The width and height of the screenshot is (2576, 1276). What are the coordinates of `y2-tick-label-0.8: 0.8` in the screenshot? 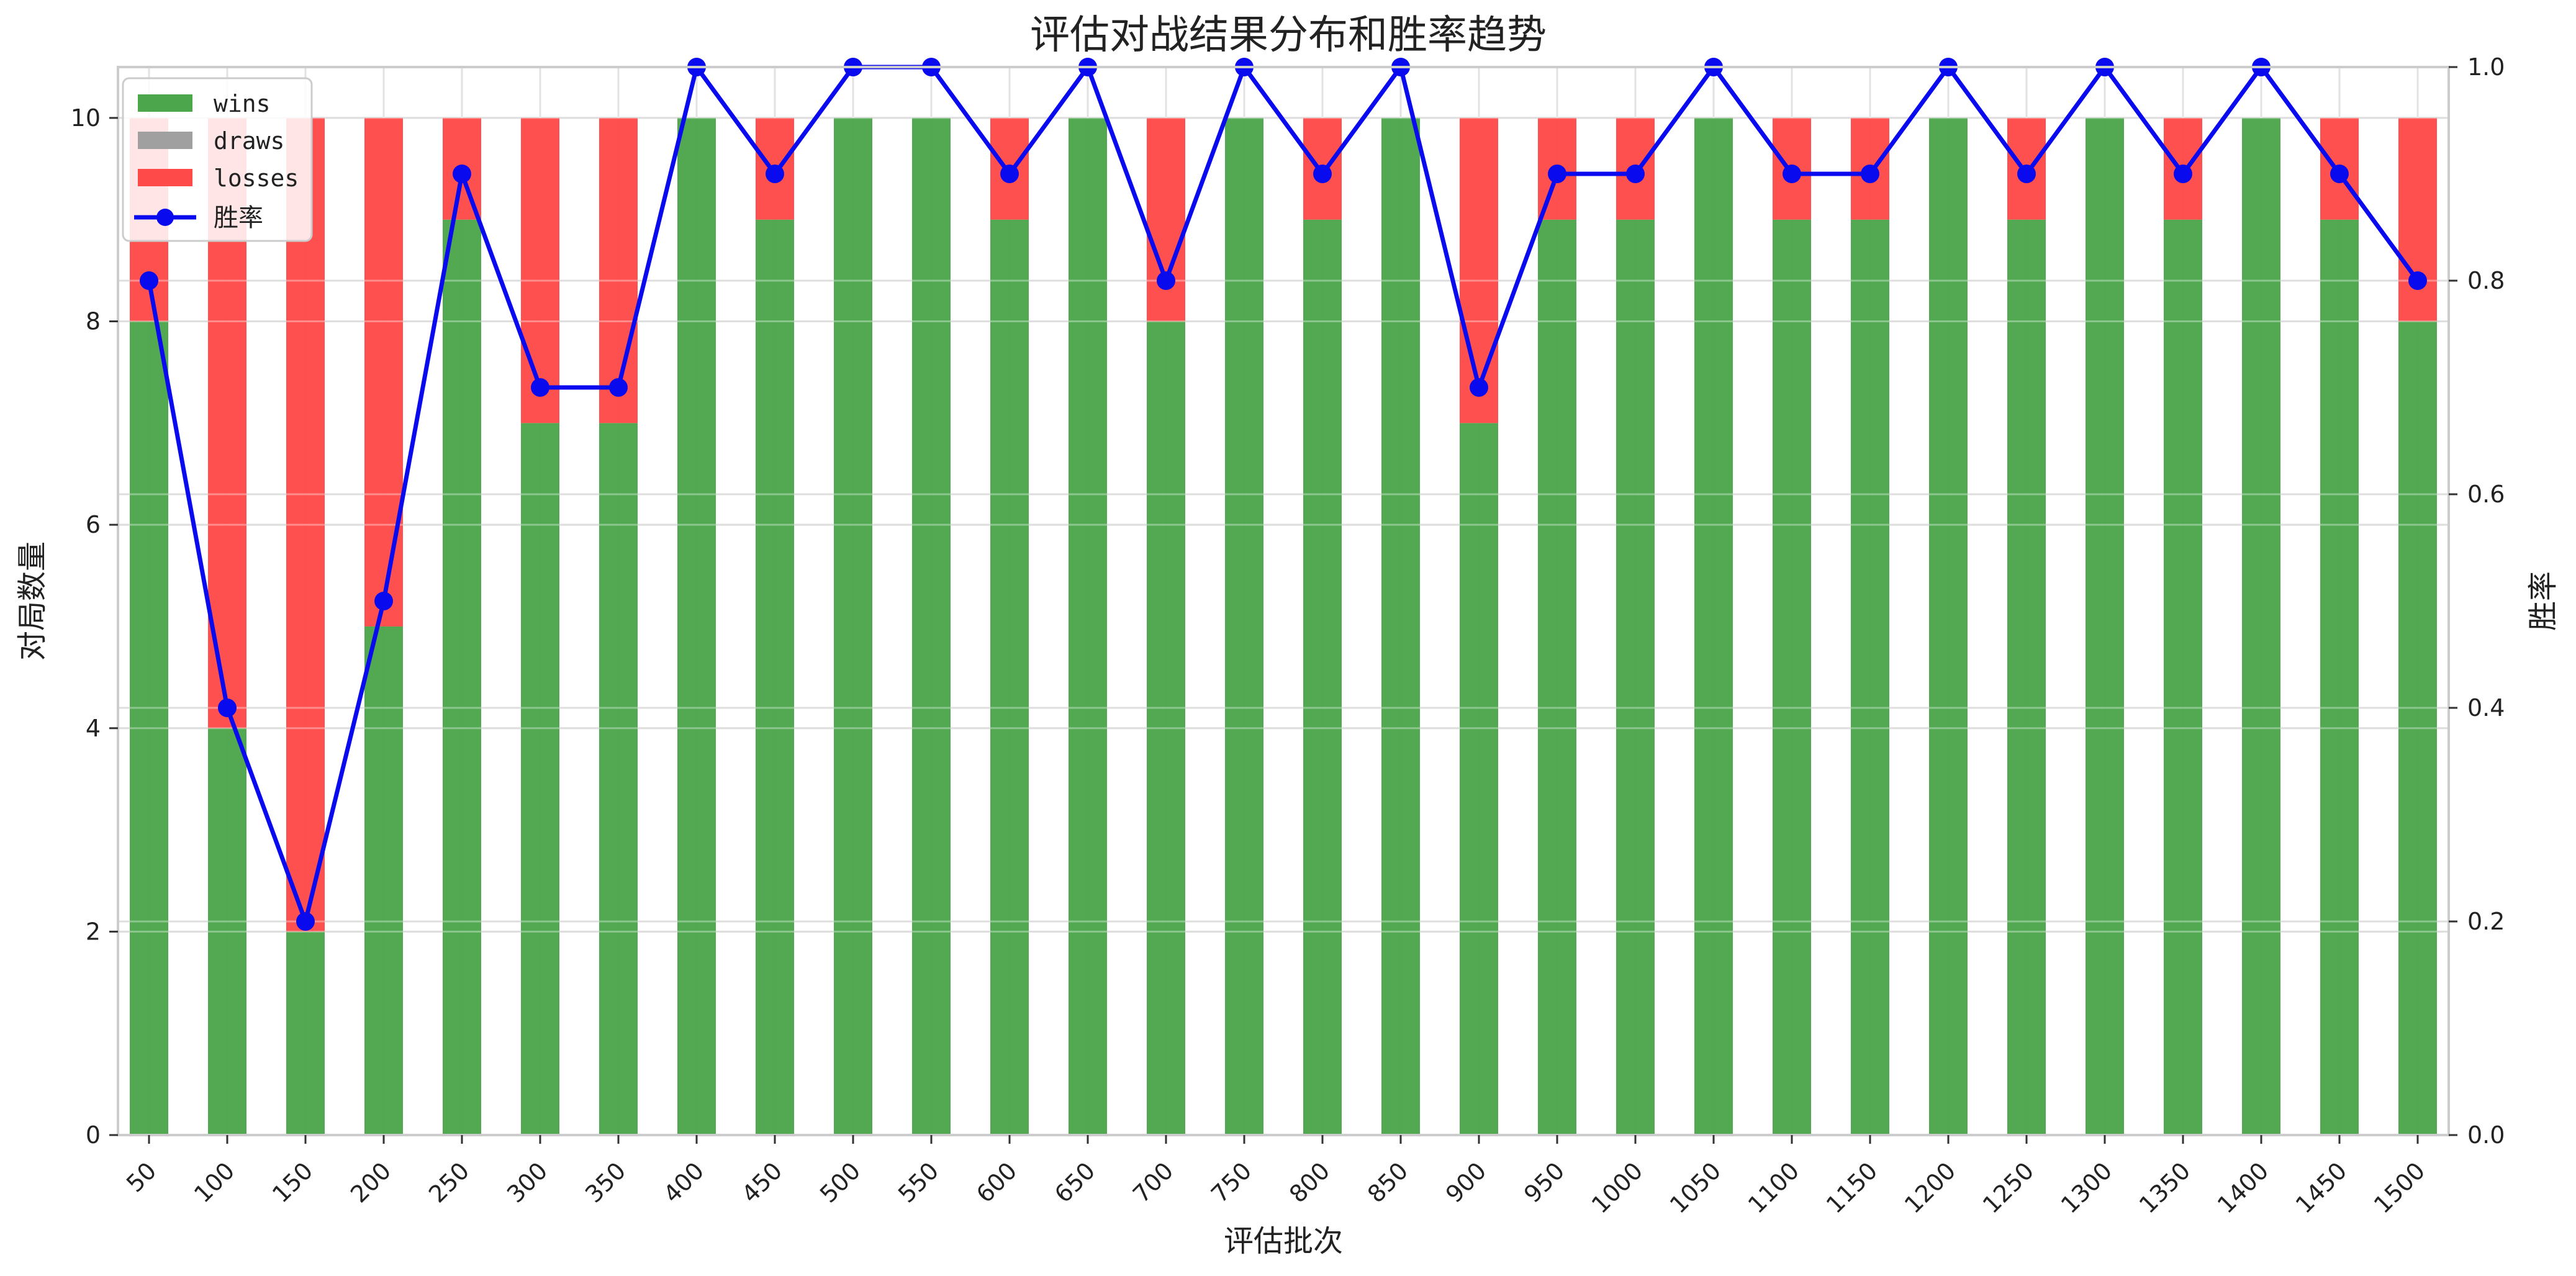 It's located at (2486, 280).